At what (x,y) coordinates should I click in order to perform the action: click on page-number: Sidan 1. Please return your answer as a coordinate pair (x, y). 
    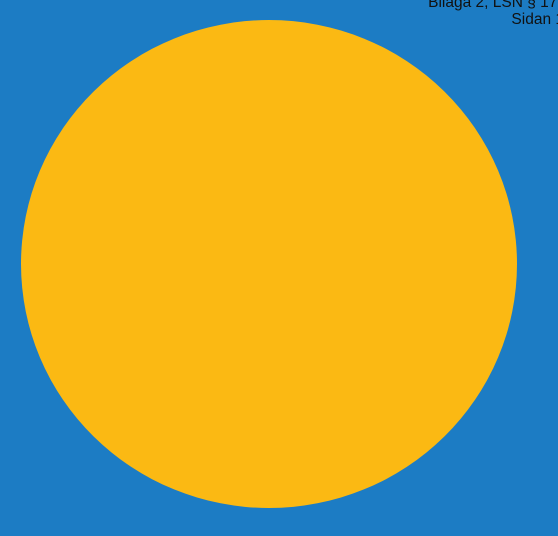
    Looking at the image, I should click on (534, 19).